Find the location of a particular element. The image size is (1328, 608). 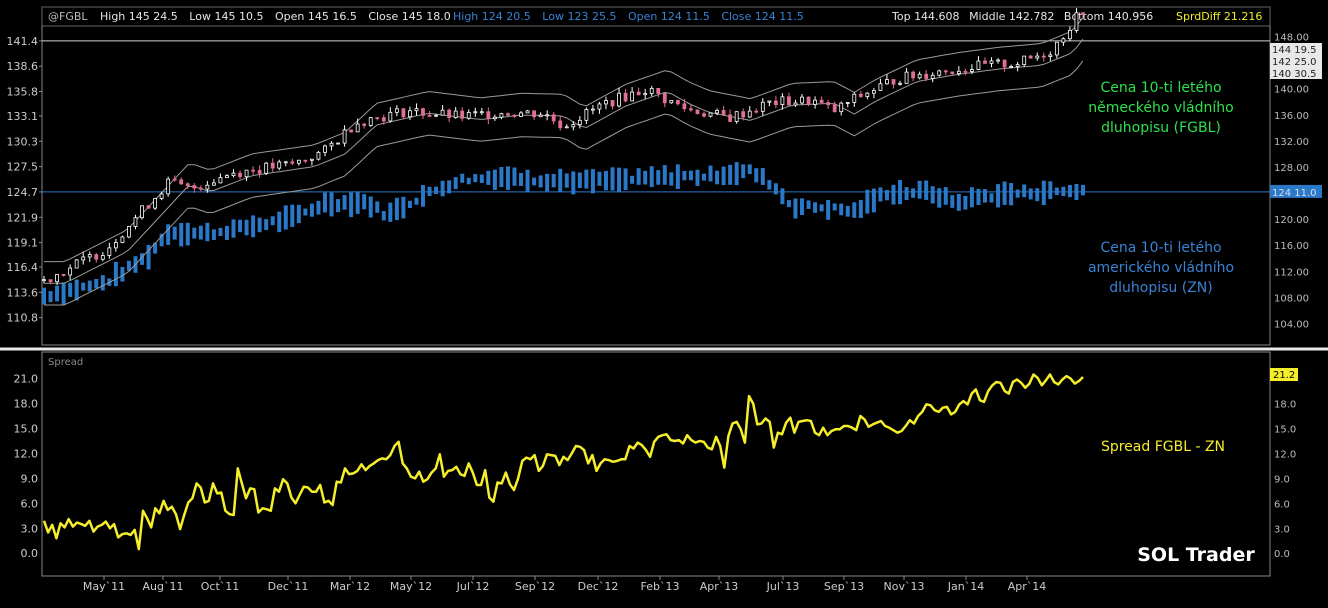

y-left-tick-0: 141.4 is located at coordinates (23, 41).